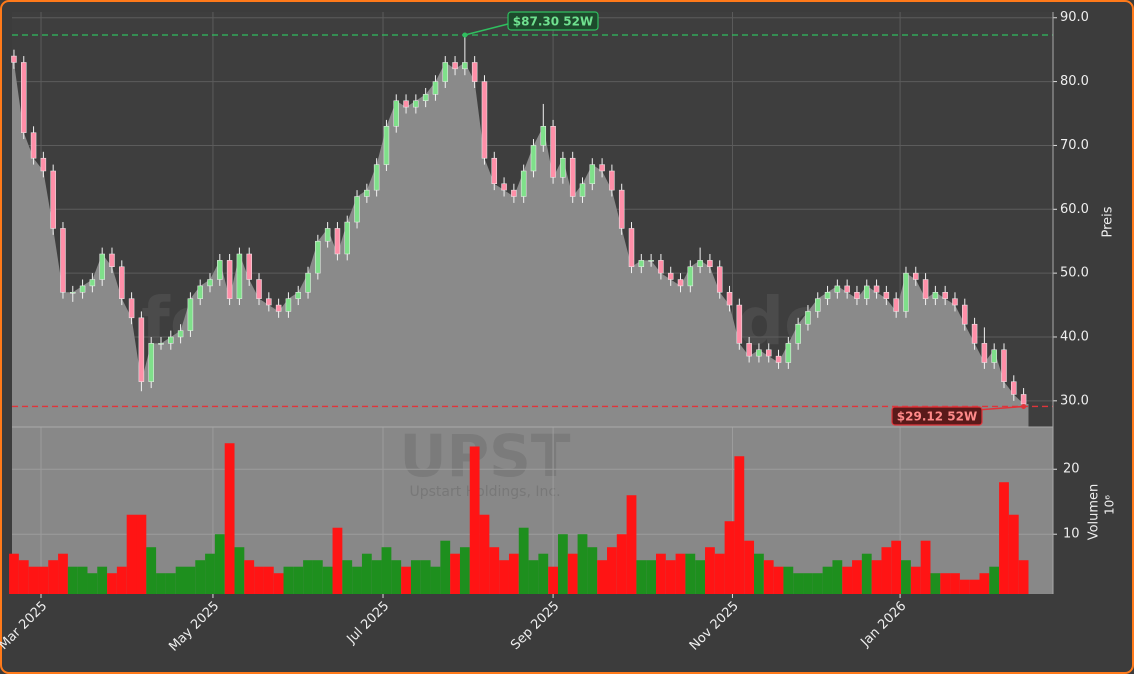 Image resolution: width=1134 pixels, height=674 pixels. I want to click on y-tick-label: 60.0, so click(1074, 209).